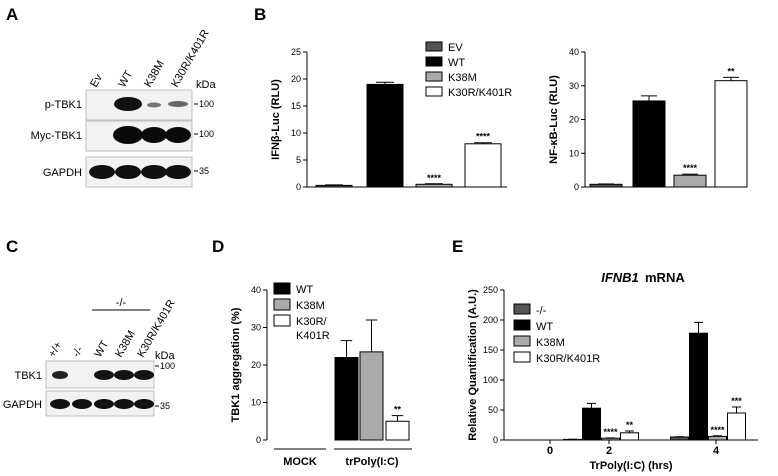 The height and width of the screenshot is (476, 778). I want to click on y-tick-label: 15, so click(296, 106).